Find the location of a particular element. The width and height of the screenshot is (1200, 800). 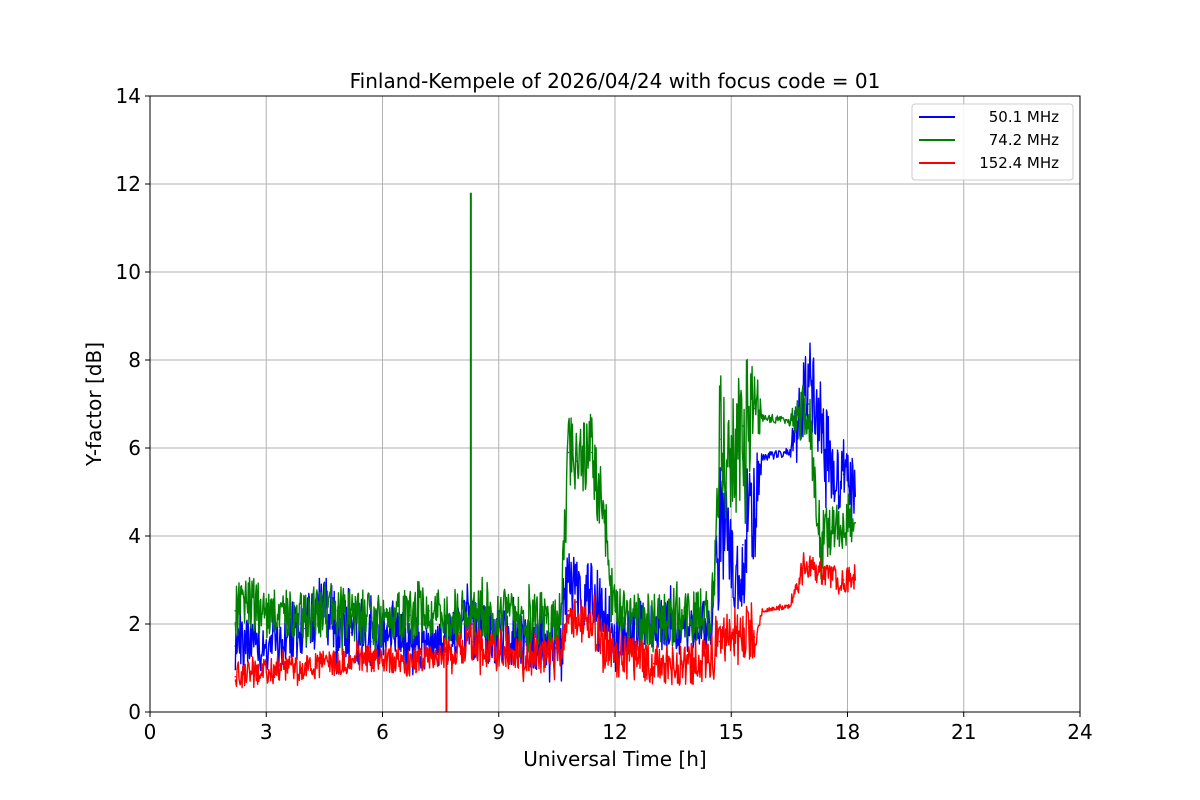

series-152-4-mhz is located at coordinates (545, 632).